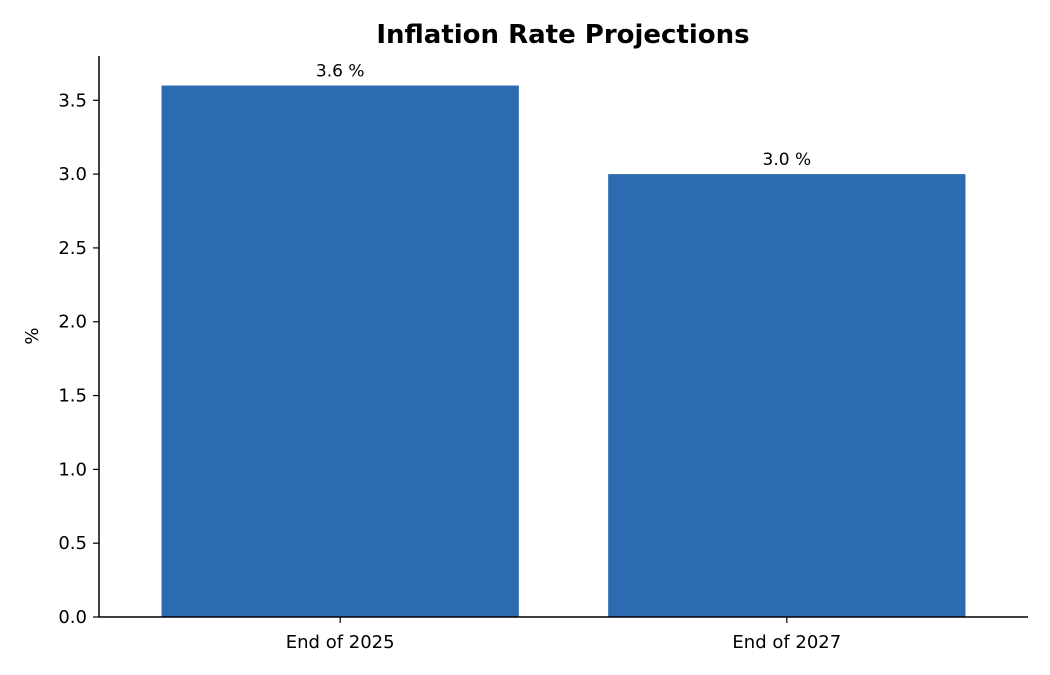  What do you see at coordinates (78, 359) in the screenshot?
I see `y-axis-ticks: 0.0 0.5 1.0 1.5 2.0 2.5 3.0 3.5` at bounding box center [78, 359].